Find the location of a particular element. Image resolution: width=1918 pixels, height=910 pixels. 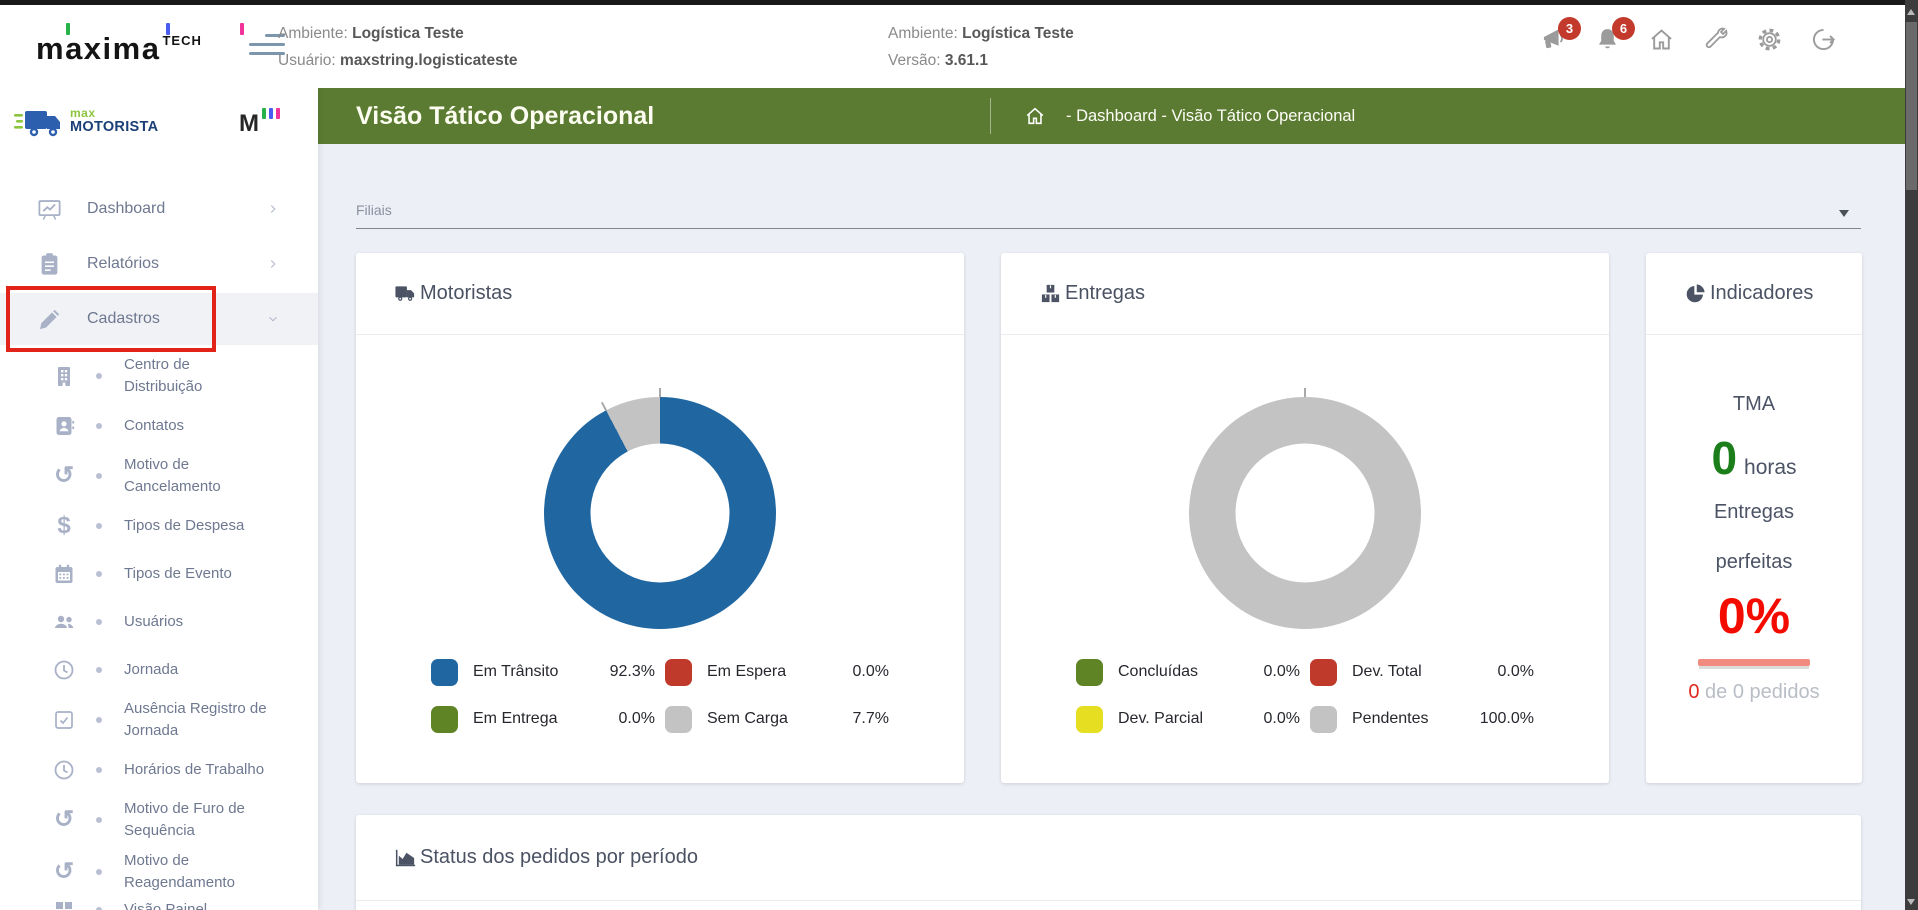

dollar-icon: $ is located at coordinates (64, 525).